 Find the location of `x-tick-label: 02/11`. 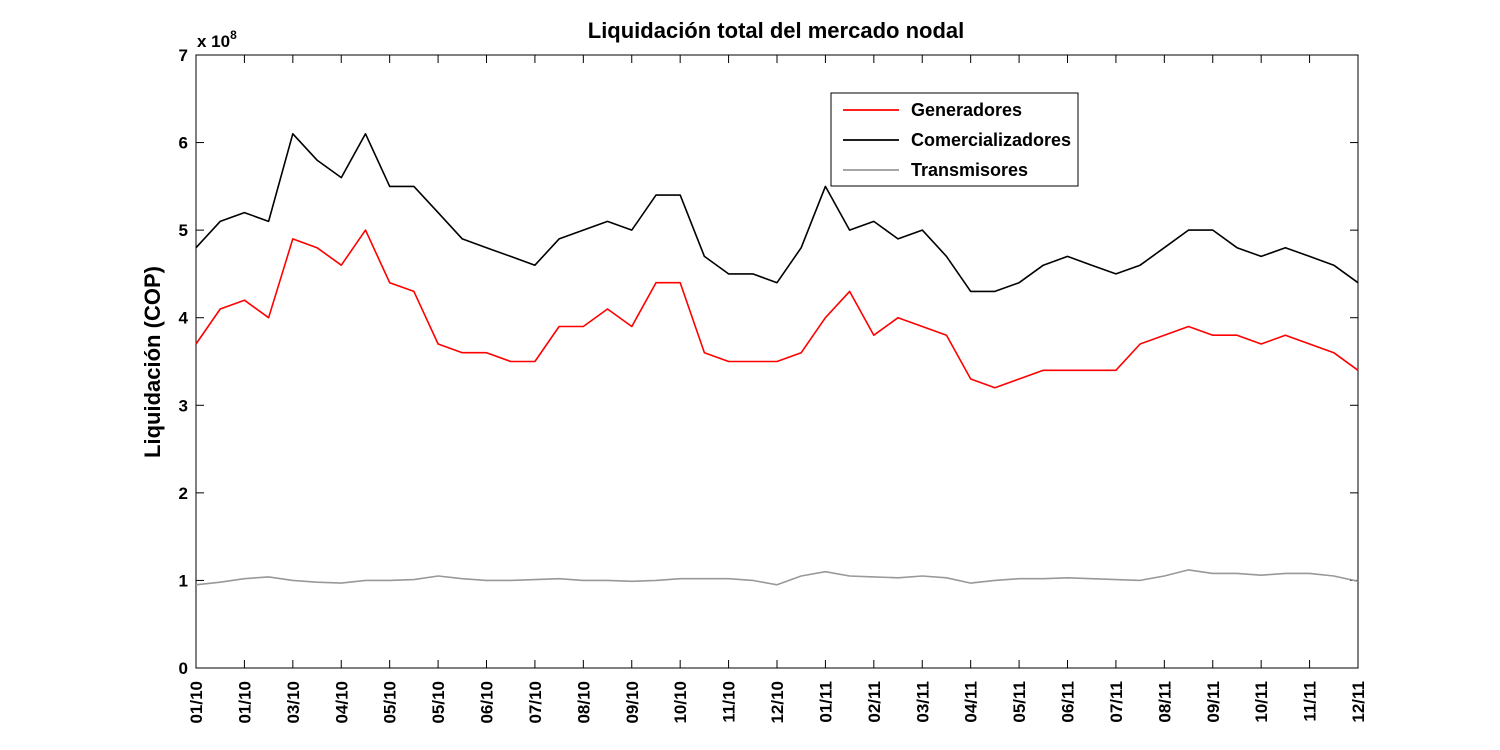

x-tick-label: 02/11 is located at coordinates (874, 702).